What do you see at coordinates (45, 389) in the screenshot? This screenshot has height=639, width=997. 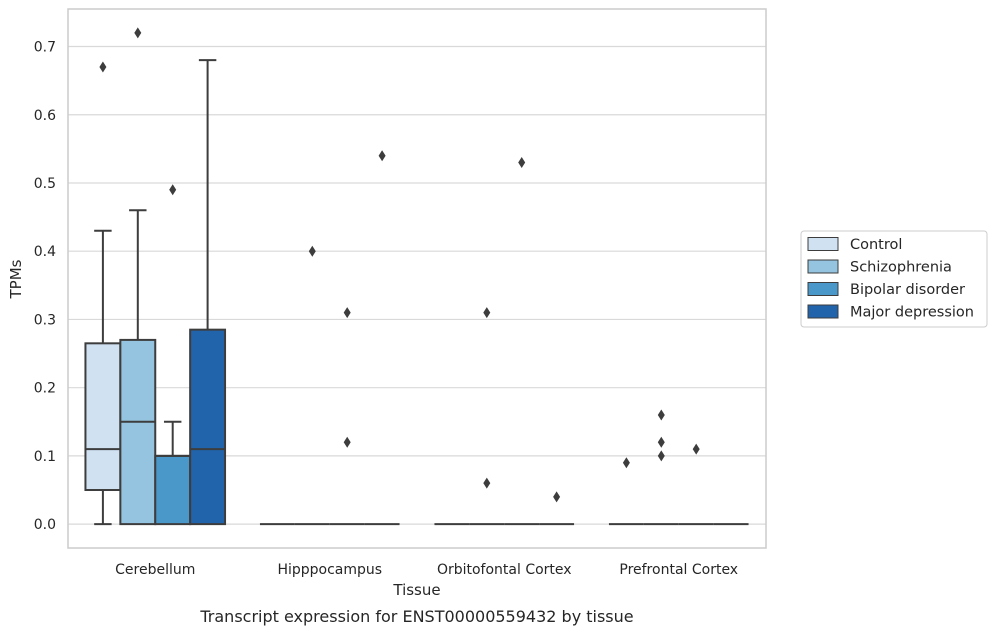 I see `y-tick-label: 0.2` at bounding box center [45, 389].